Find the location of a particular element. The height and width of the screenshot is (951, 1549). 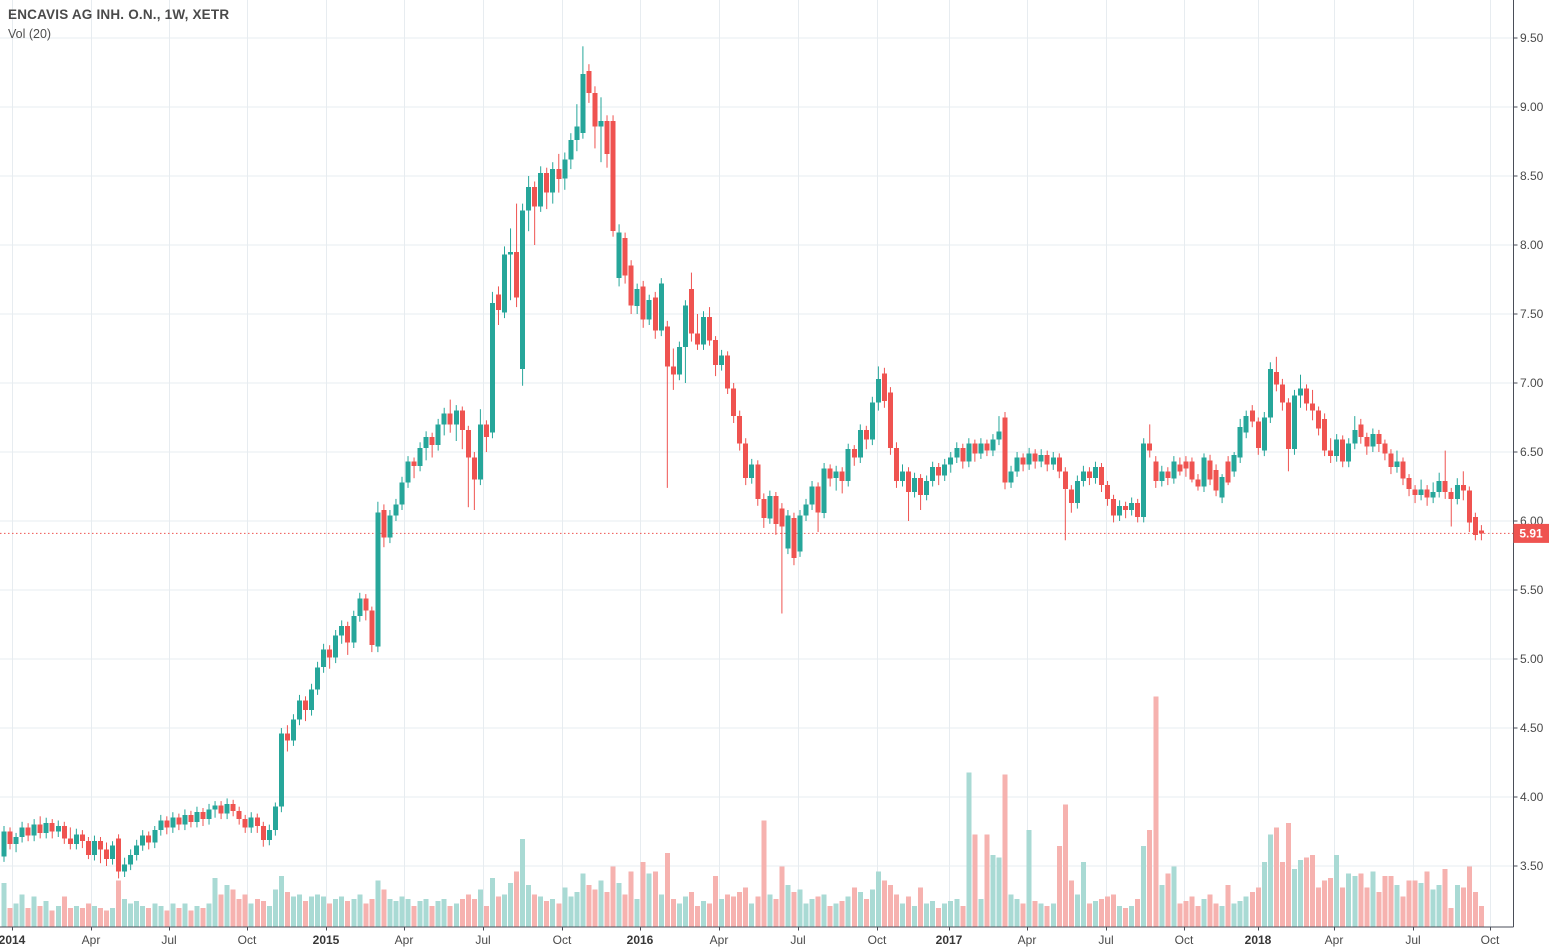

price-tick-label: 8.00 is located at coordinates (1532, 245).